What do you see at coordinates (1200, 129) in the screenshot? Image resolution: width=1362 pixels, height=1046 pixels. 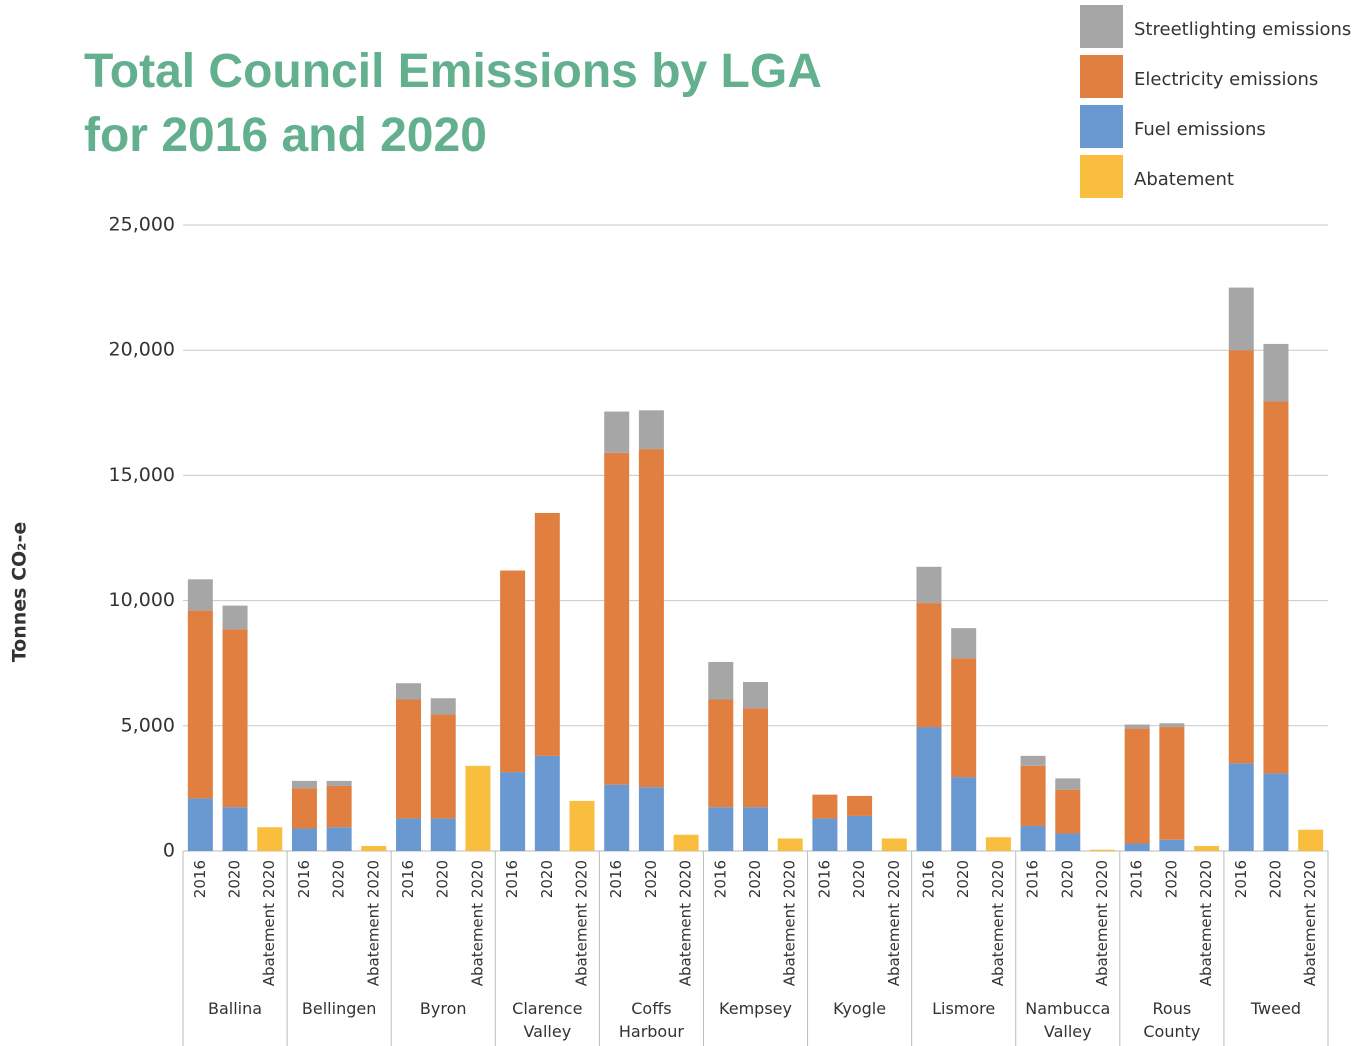 I see `legend-label: Fuel emissions` at bounding box center [1200, 129].